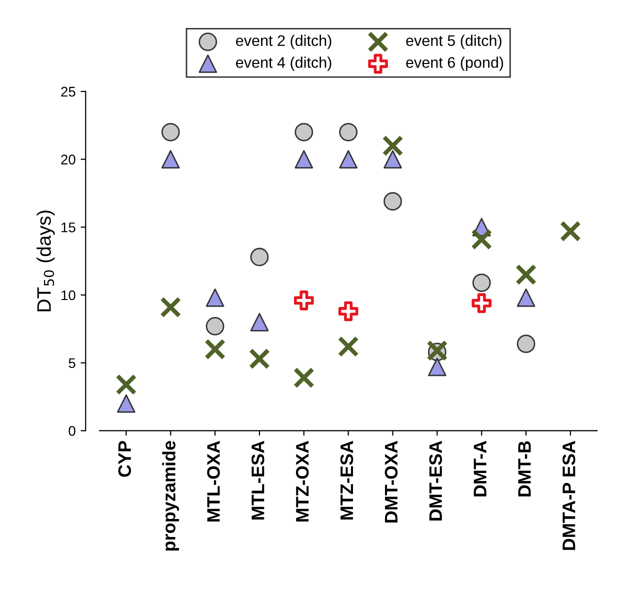  What do you see at coordinates (45, 261) in the screenshot?
I see `y-axis-title: DT$_{50}$ (days)` at bounding box center [45, 261].